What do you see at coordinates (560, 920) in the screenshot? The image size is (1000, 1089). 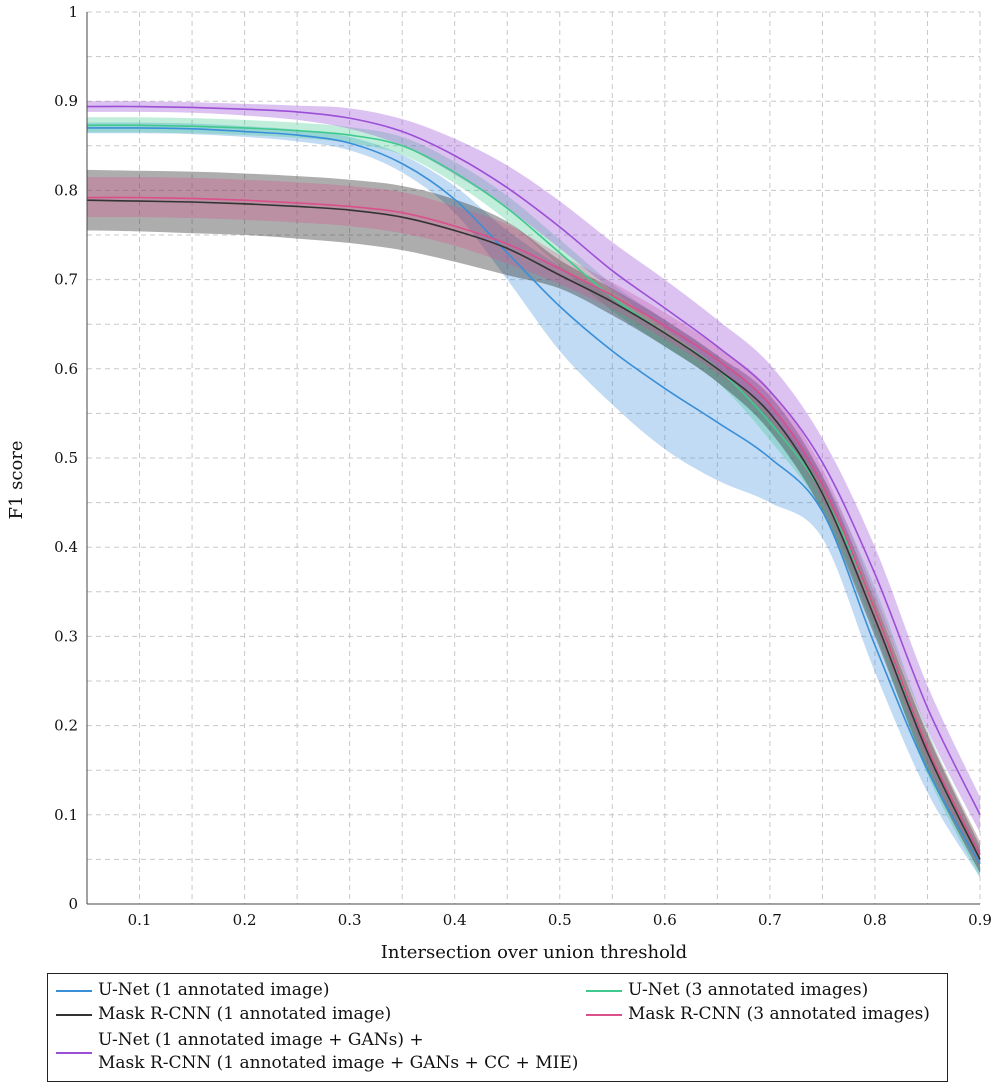 I see `x-tick-label: 0.5` at bounding box center [560, 920].